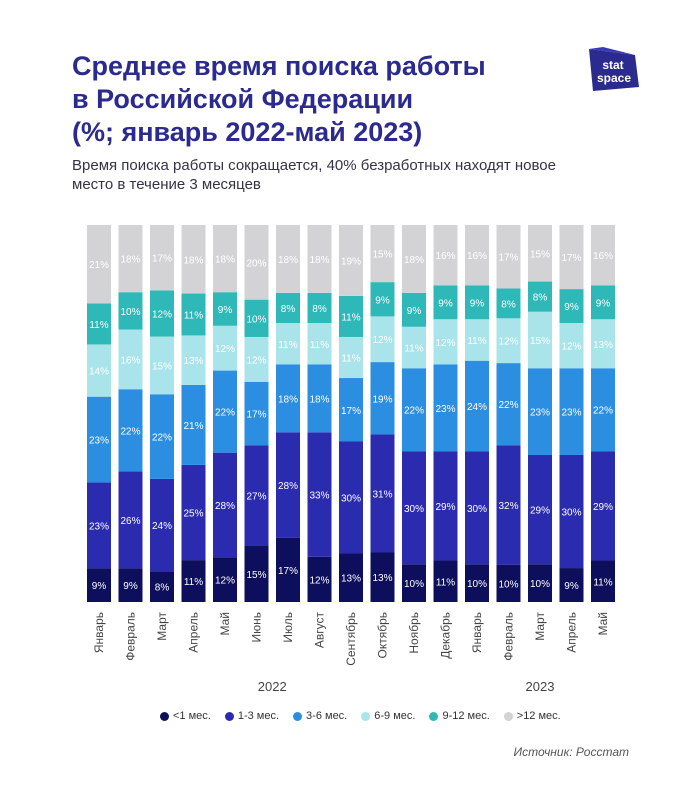 The image size is (699, 807). I want to click on x-tick-label: Август, so click(320, 630).